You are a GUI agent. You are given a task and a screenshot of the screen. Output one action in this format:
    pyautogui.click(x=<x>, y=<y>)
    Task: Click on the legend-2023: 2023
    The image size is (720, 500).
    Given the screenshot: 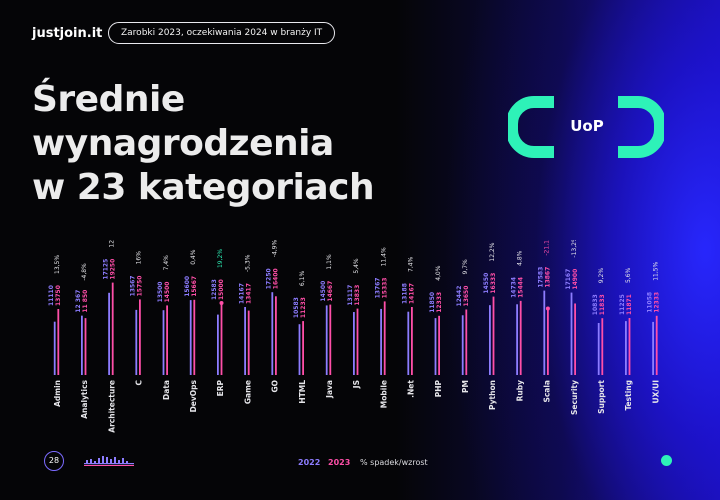 What is the action you would take?
    pyautogui.click(x=339, y=462)
    